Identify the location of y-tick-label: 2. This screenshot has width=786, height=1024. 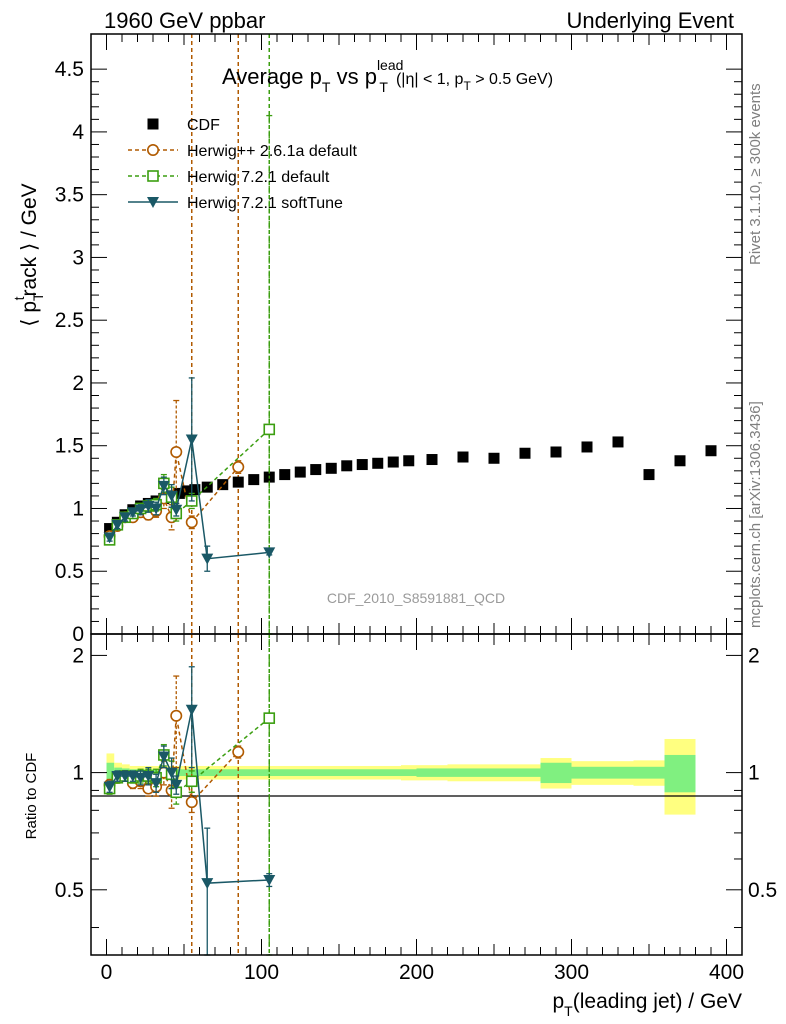
(78, 383).